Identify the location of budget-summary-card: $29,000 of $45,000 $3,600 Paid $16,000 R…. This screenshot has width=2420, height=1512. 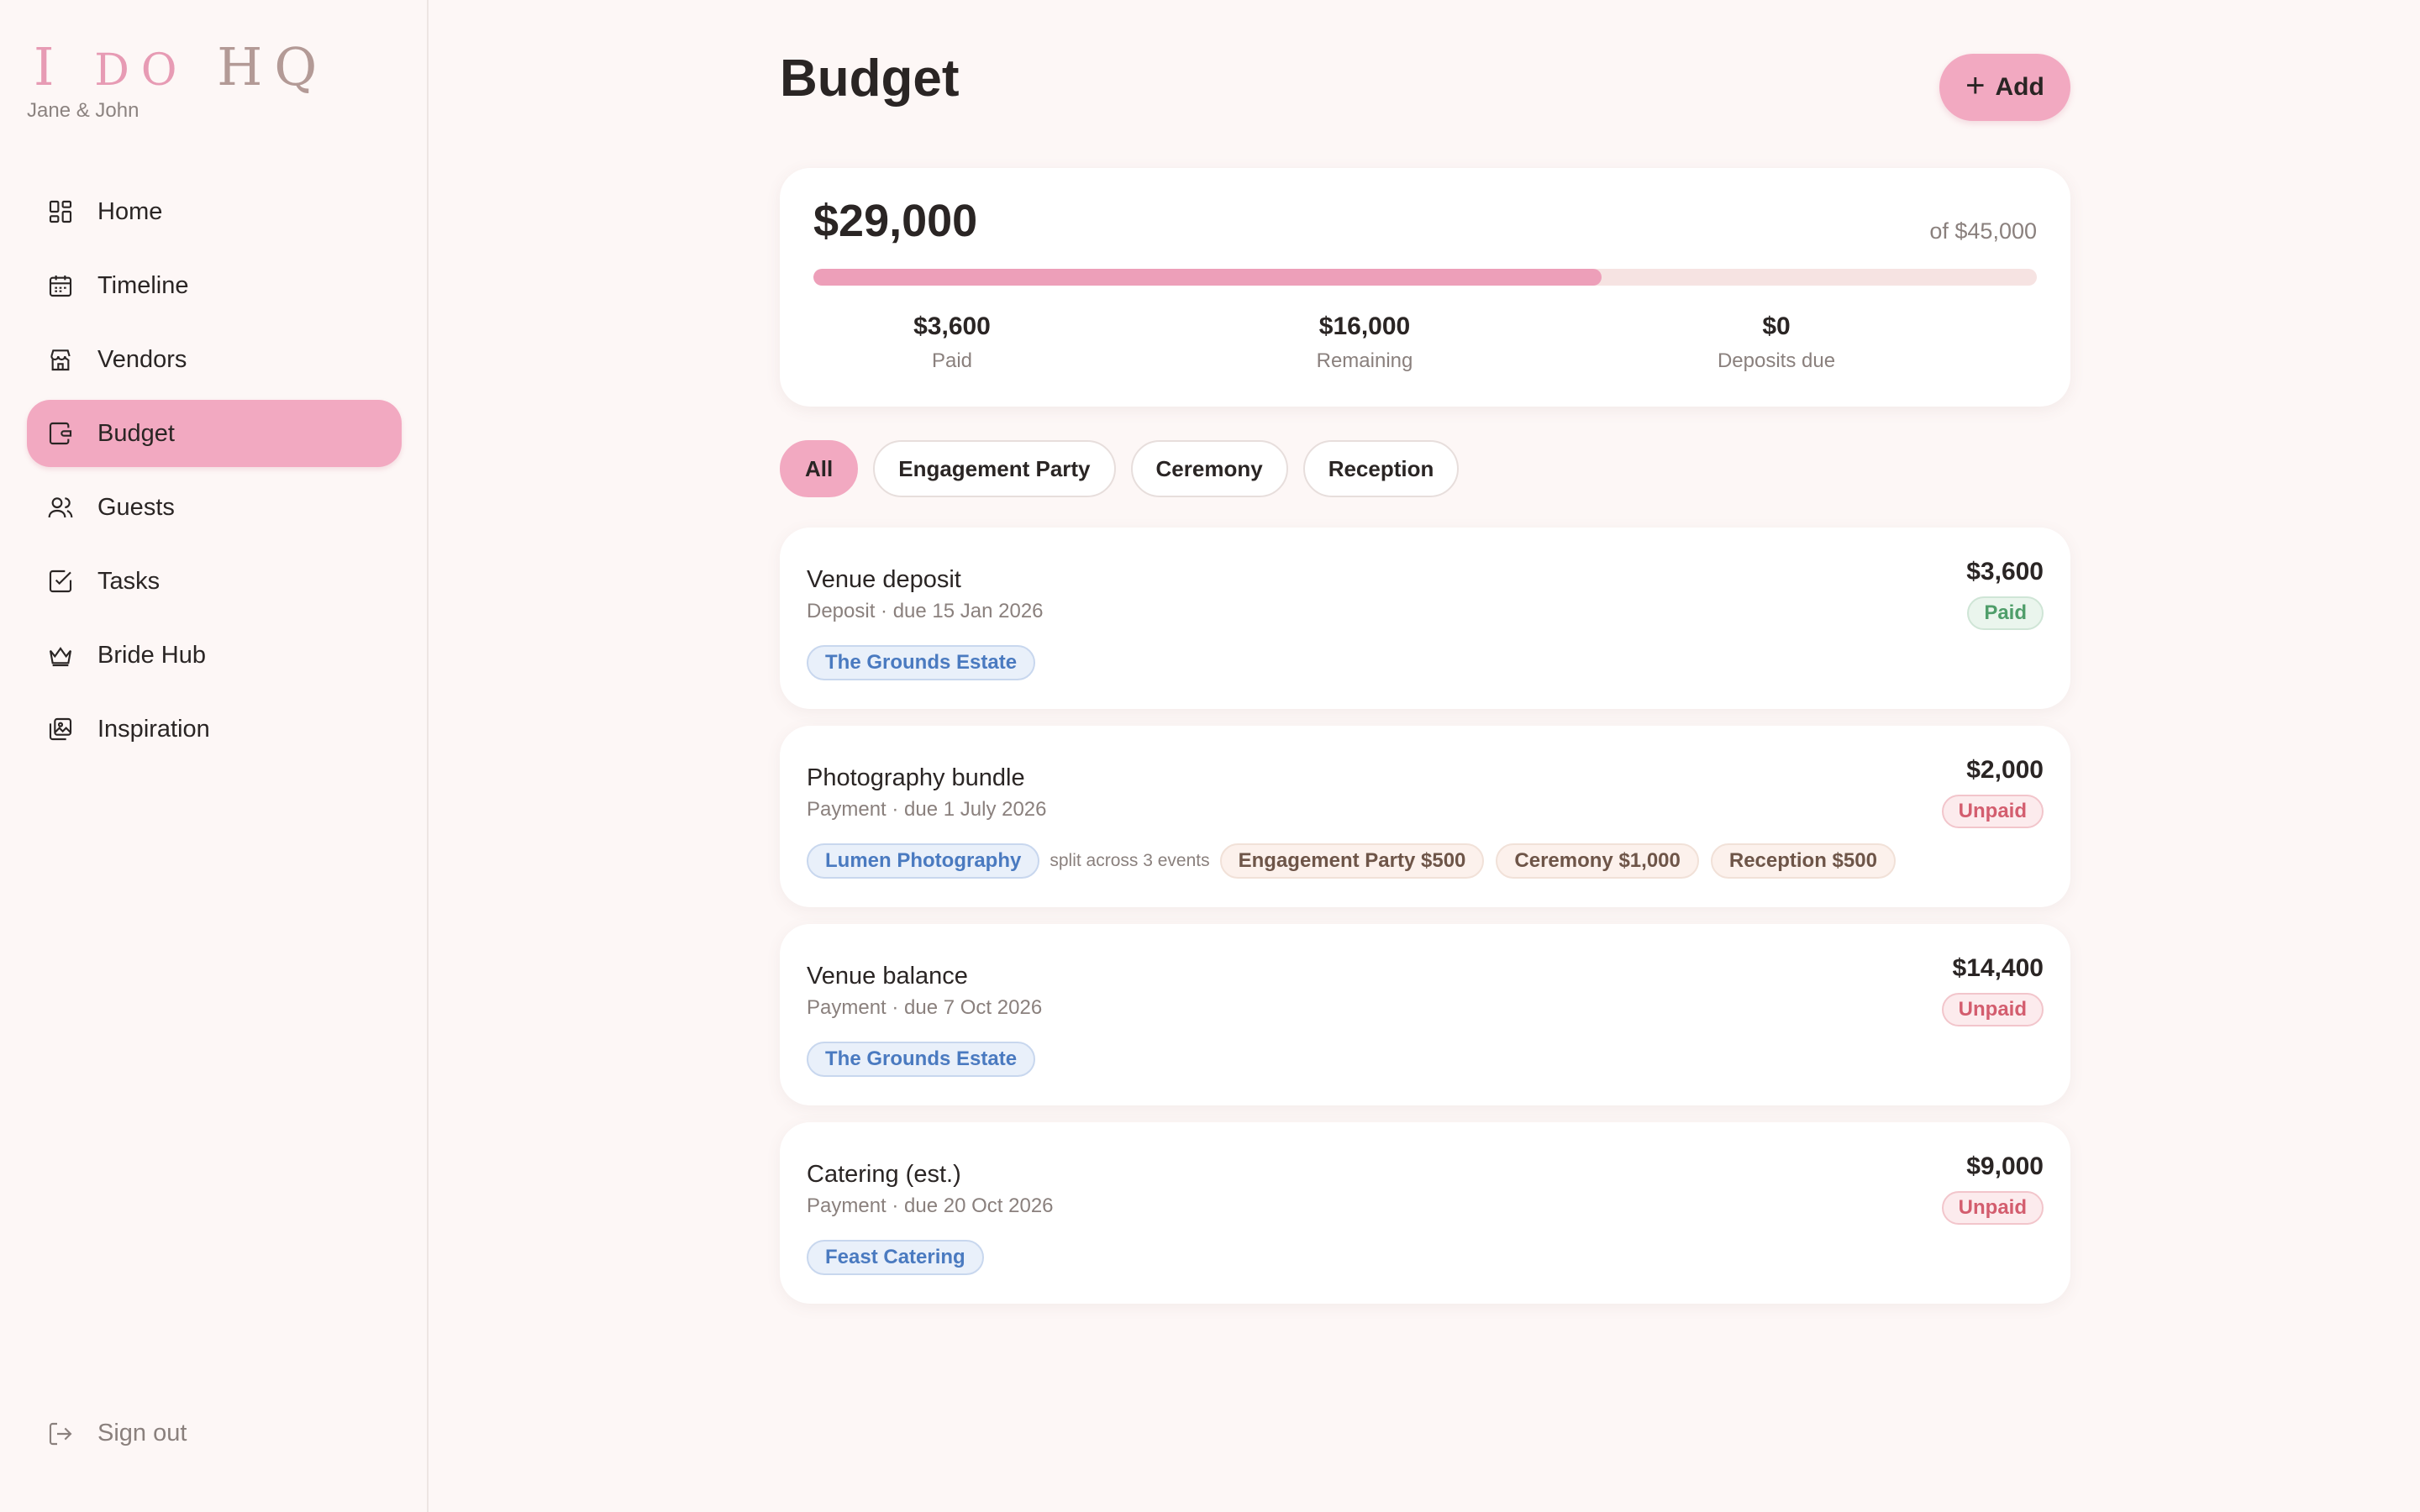
(1425, 287).